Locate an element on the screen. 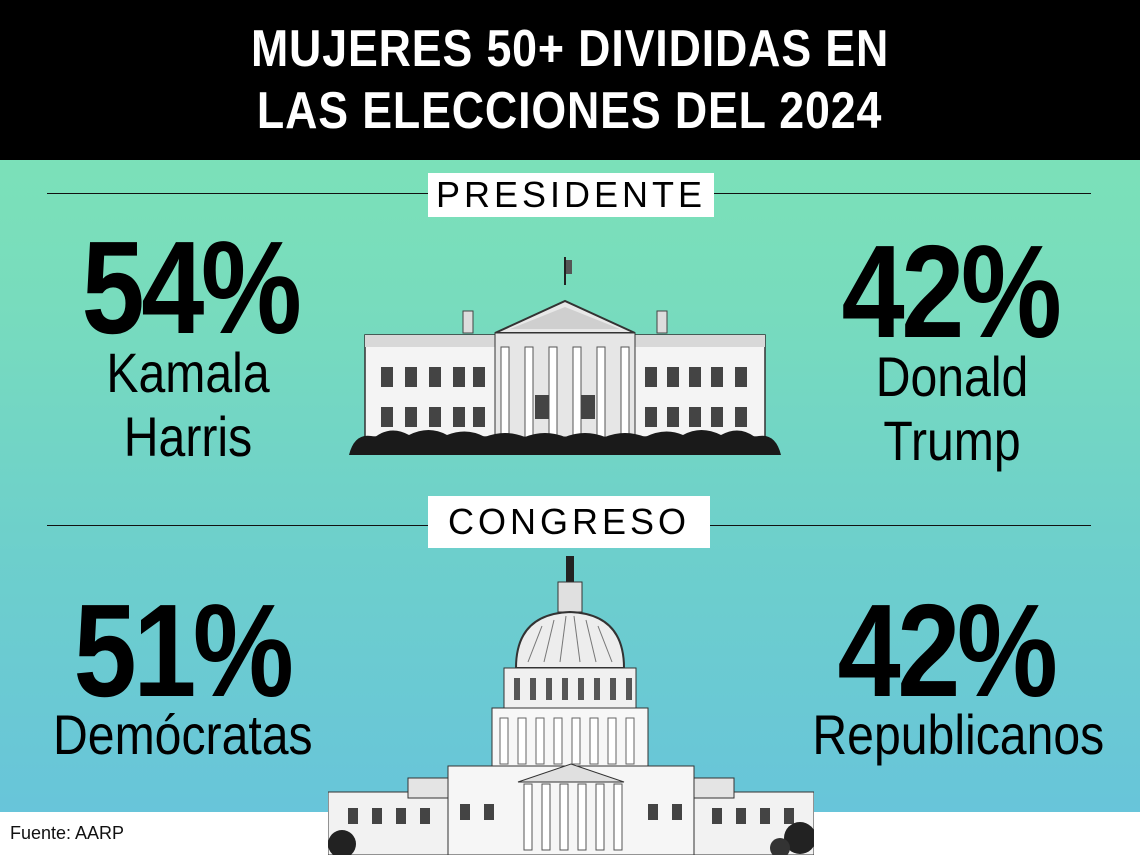 Image resolution: width=1140 pixels, height=855 pixels. white-house-icon is located at coordinates (565, 356).